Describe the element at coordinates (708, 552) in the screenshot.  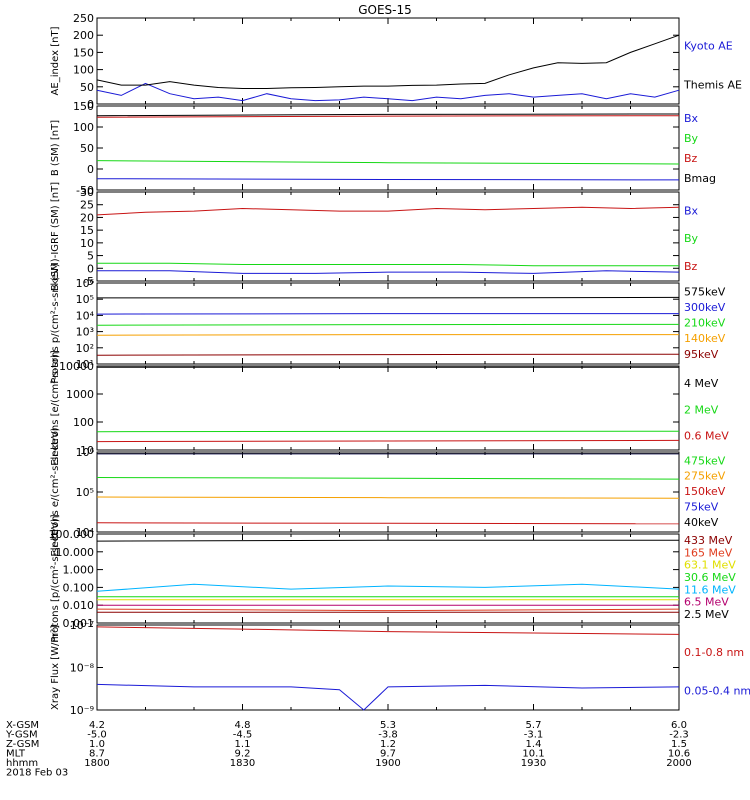
I see `legend-entry: 165 MeV` at that location.